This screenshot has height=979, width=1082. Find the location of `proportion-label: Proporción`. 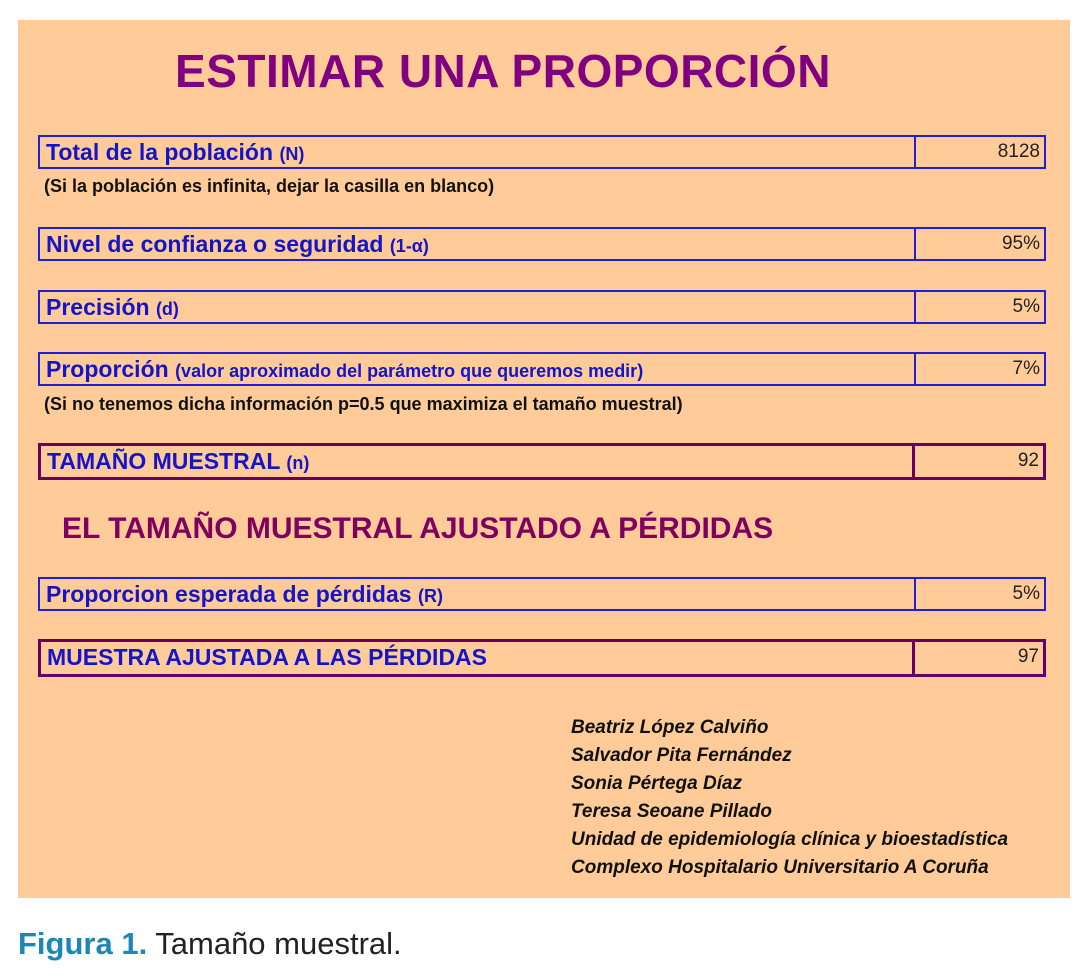

proportion-label: Proporción is located at coordinates (107, 369).